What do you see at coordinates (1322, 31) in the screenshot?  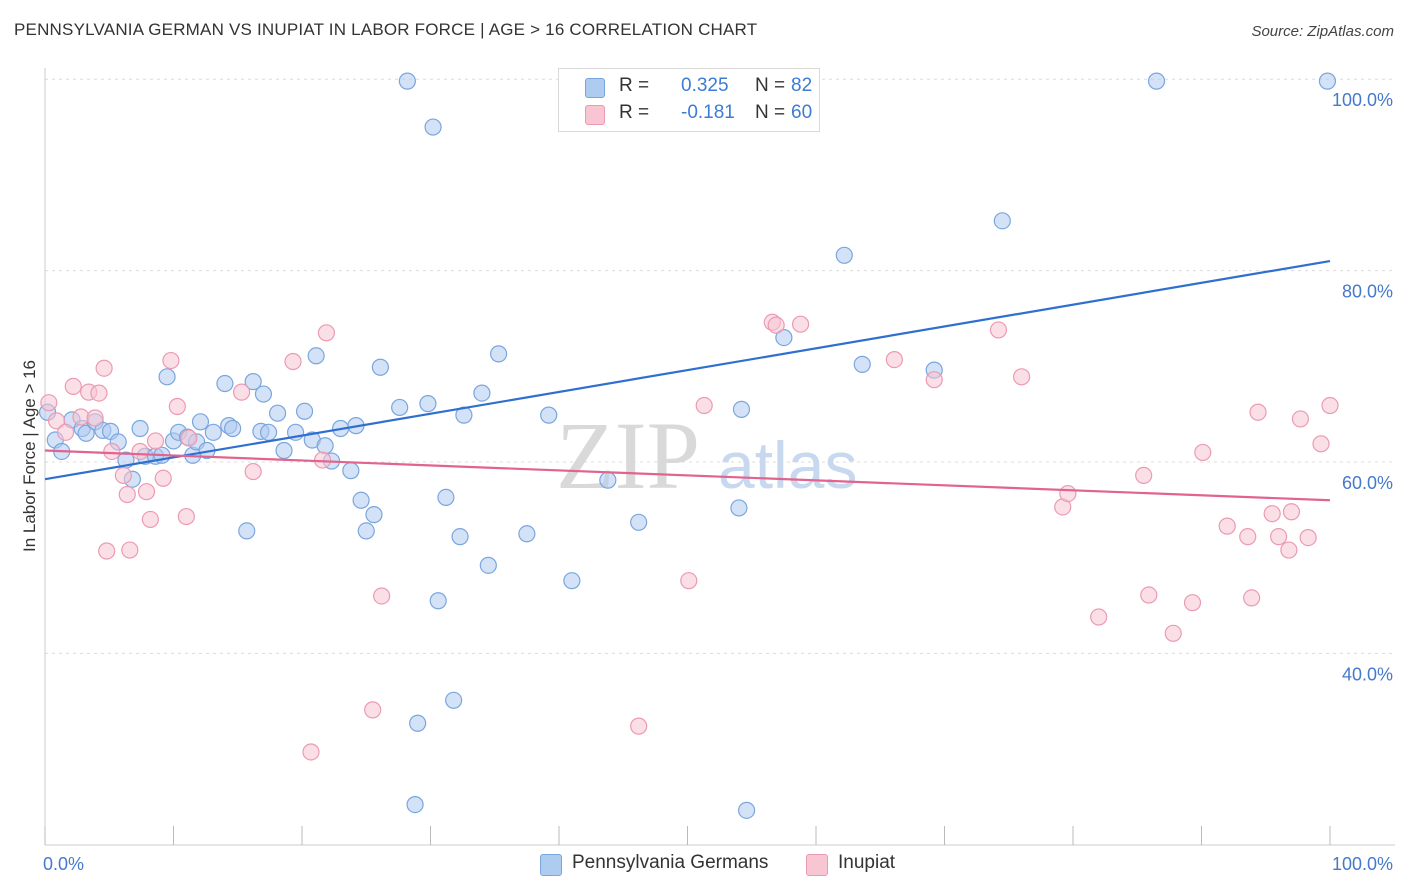 I see `source-label: Source: ZipAtlas.com` at bounding box center [1322, 31].